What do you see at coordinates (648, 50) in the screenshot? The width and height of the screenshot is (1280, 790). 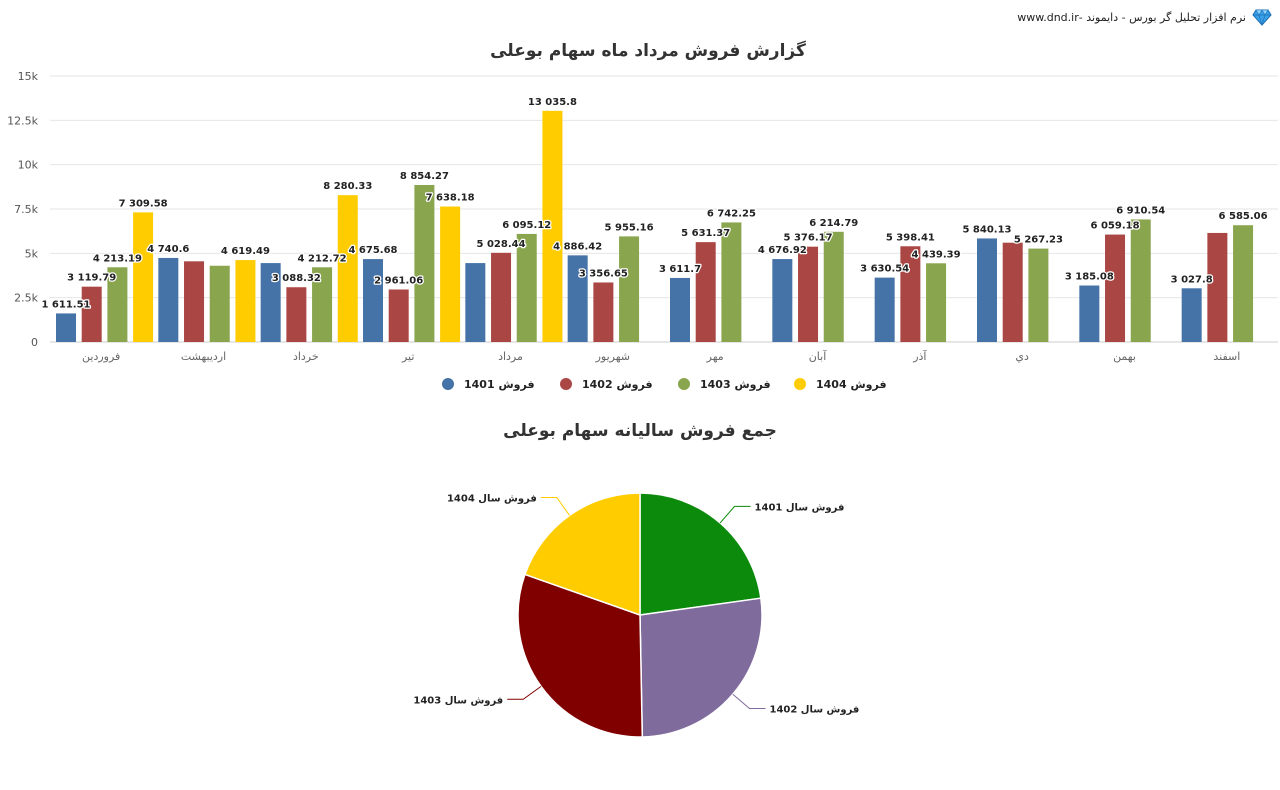 I see `bar-chart-title: گزارش فروش مرداد ماه سهام بوعلی` at bounding box center [648, 50].